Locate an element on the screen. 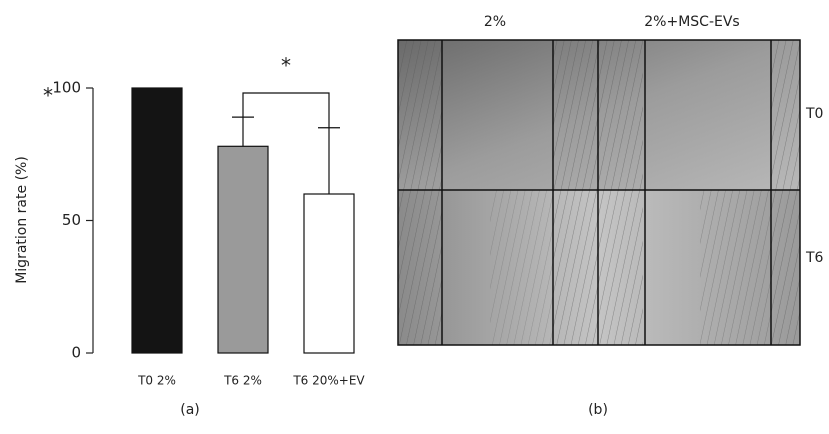  row-label: T6 is located at coordinates (814, 258).